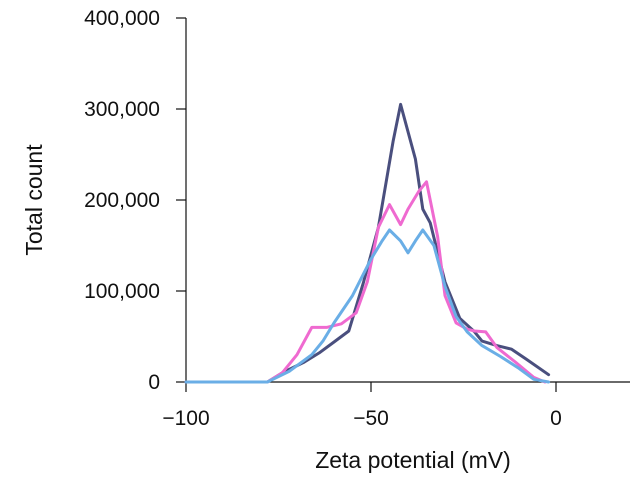 The width and height of the screenshot is (632, 480). What do you see at coordinates (122, 291) in the screenshot?
I see `y-tick-label: 100,000` at bounding box center [122, 291].